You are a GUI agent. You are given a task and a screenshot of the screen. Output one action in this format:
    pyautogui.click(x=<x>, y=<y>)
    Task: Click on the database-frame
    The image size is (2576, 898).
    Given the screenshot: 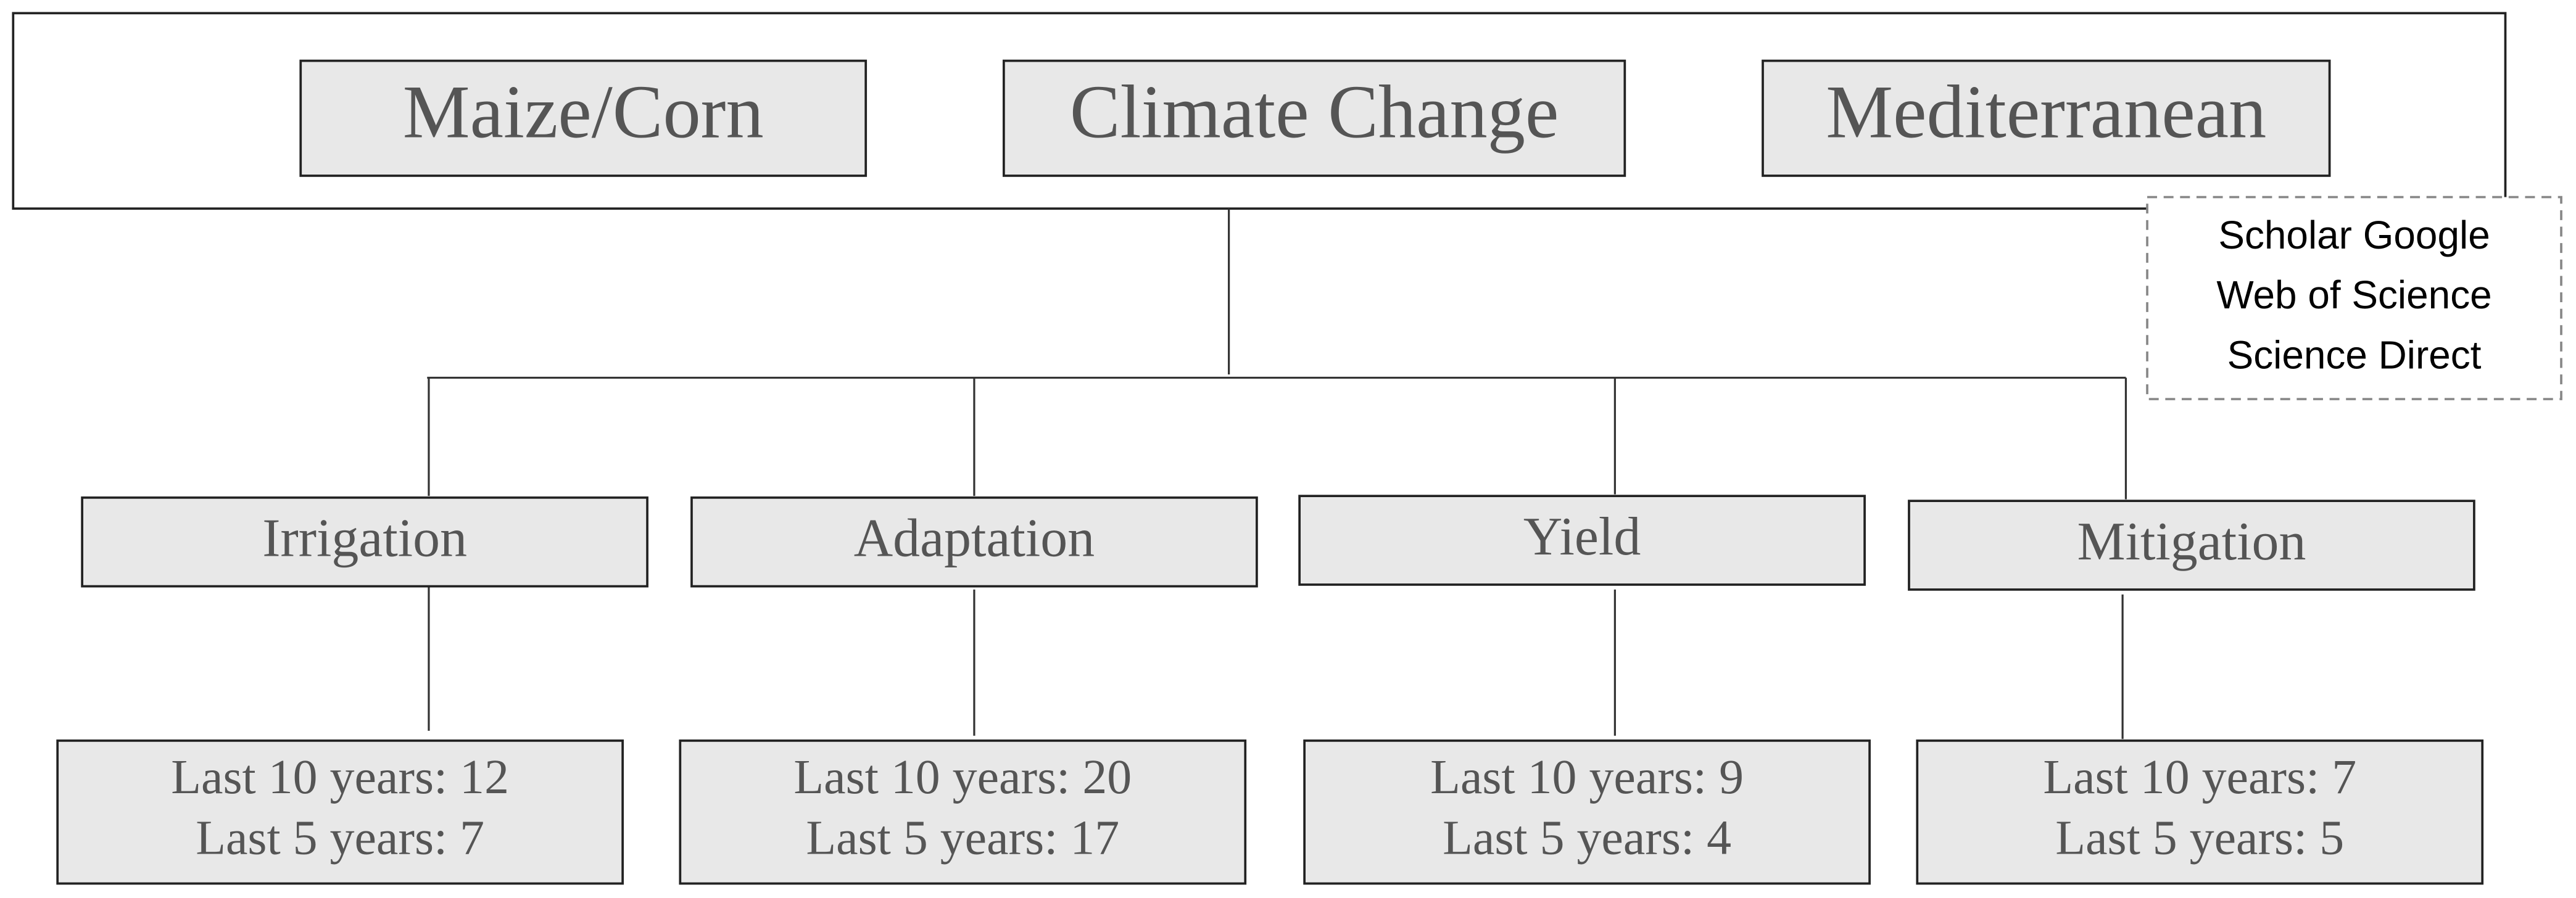 What is the action you would take?
    pyautogui.click(x=2354, y=298)
    